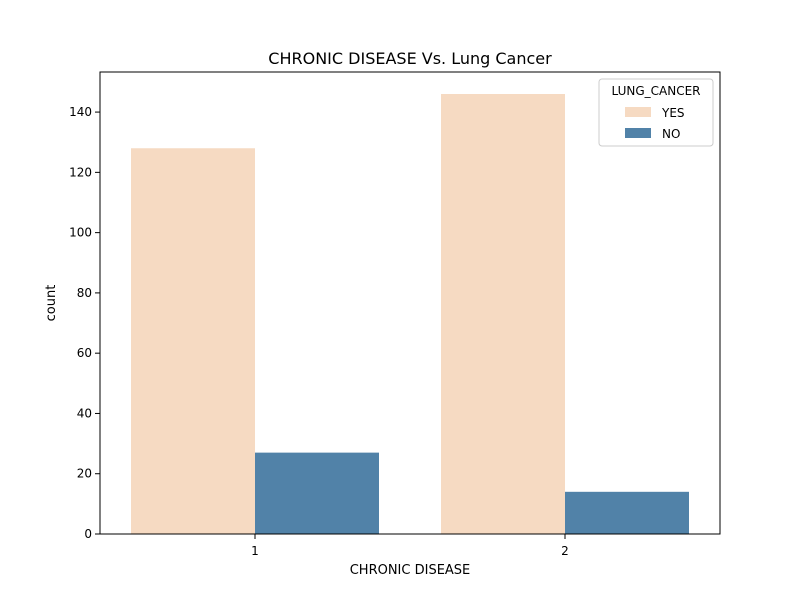 This screenshot has height=600, width=800. What do you see at coordinates (638, 133) in the screenshot?
I see `legend-swatch-no` at bounding box center [638, 133].